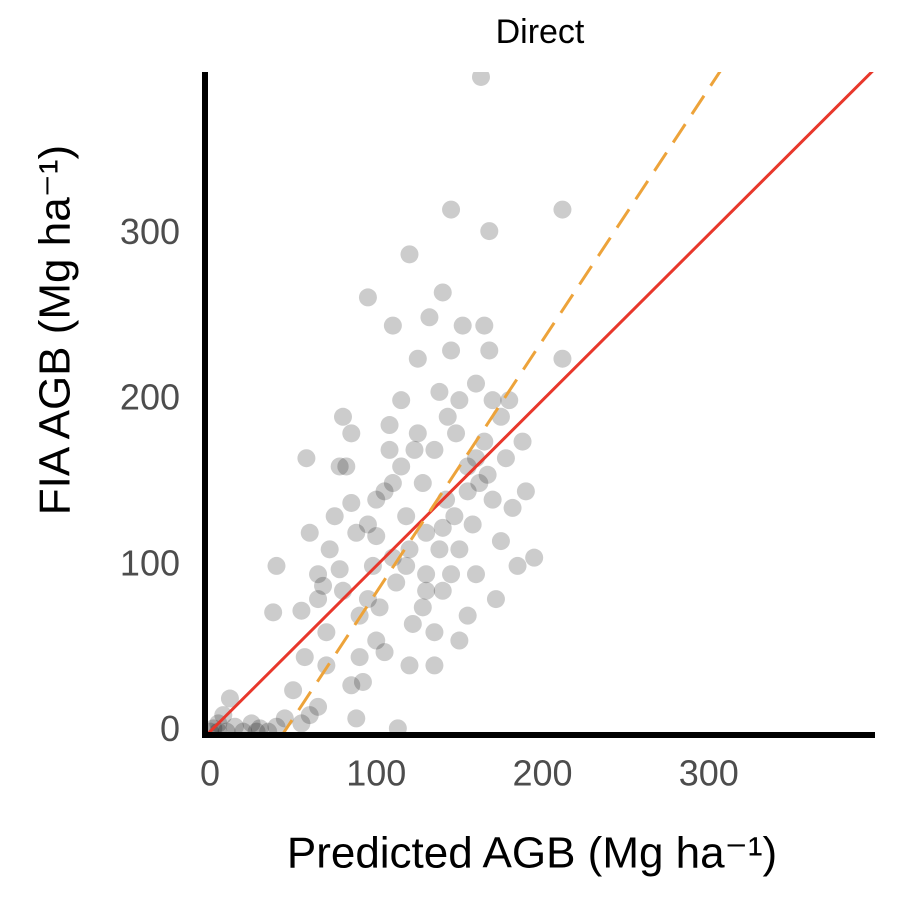 Image resolution: width=900 pixels, height=906 pixels. I want to click on x-tick-label: 100, so click(376, 773).